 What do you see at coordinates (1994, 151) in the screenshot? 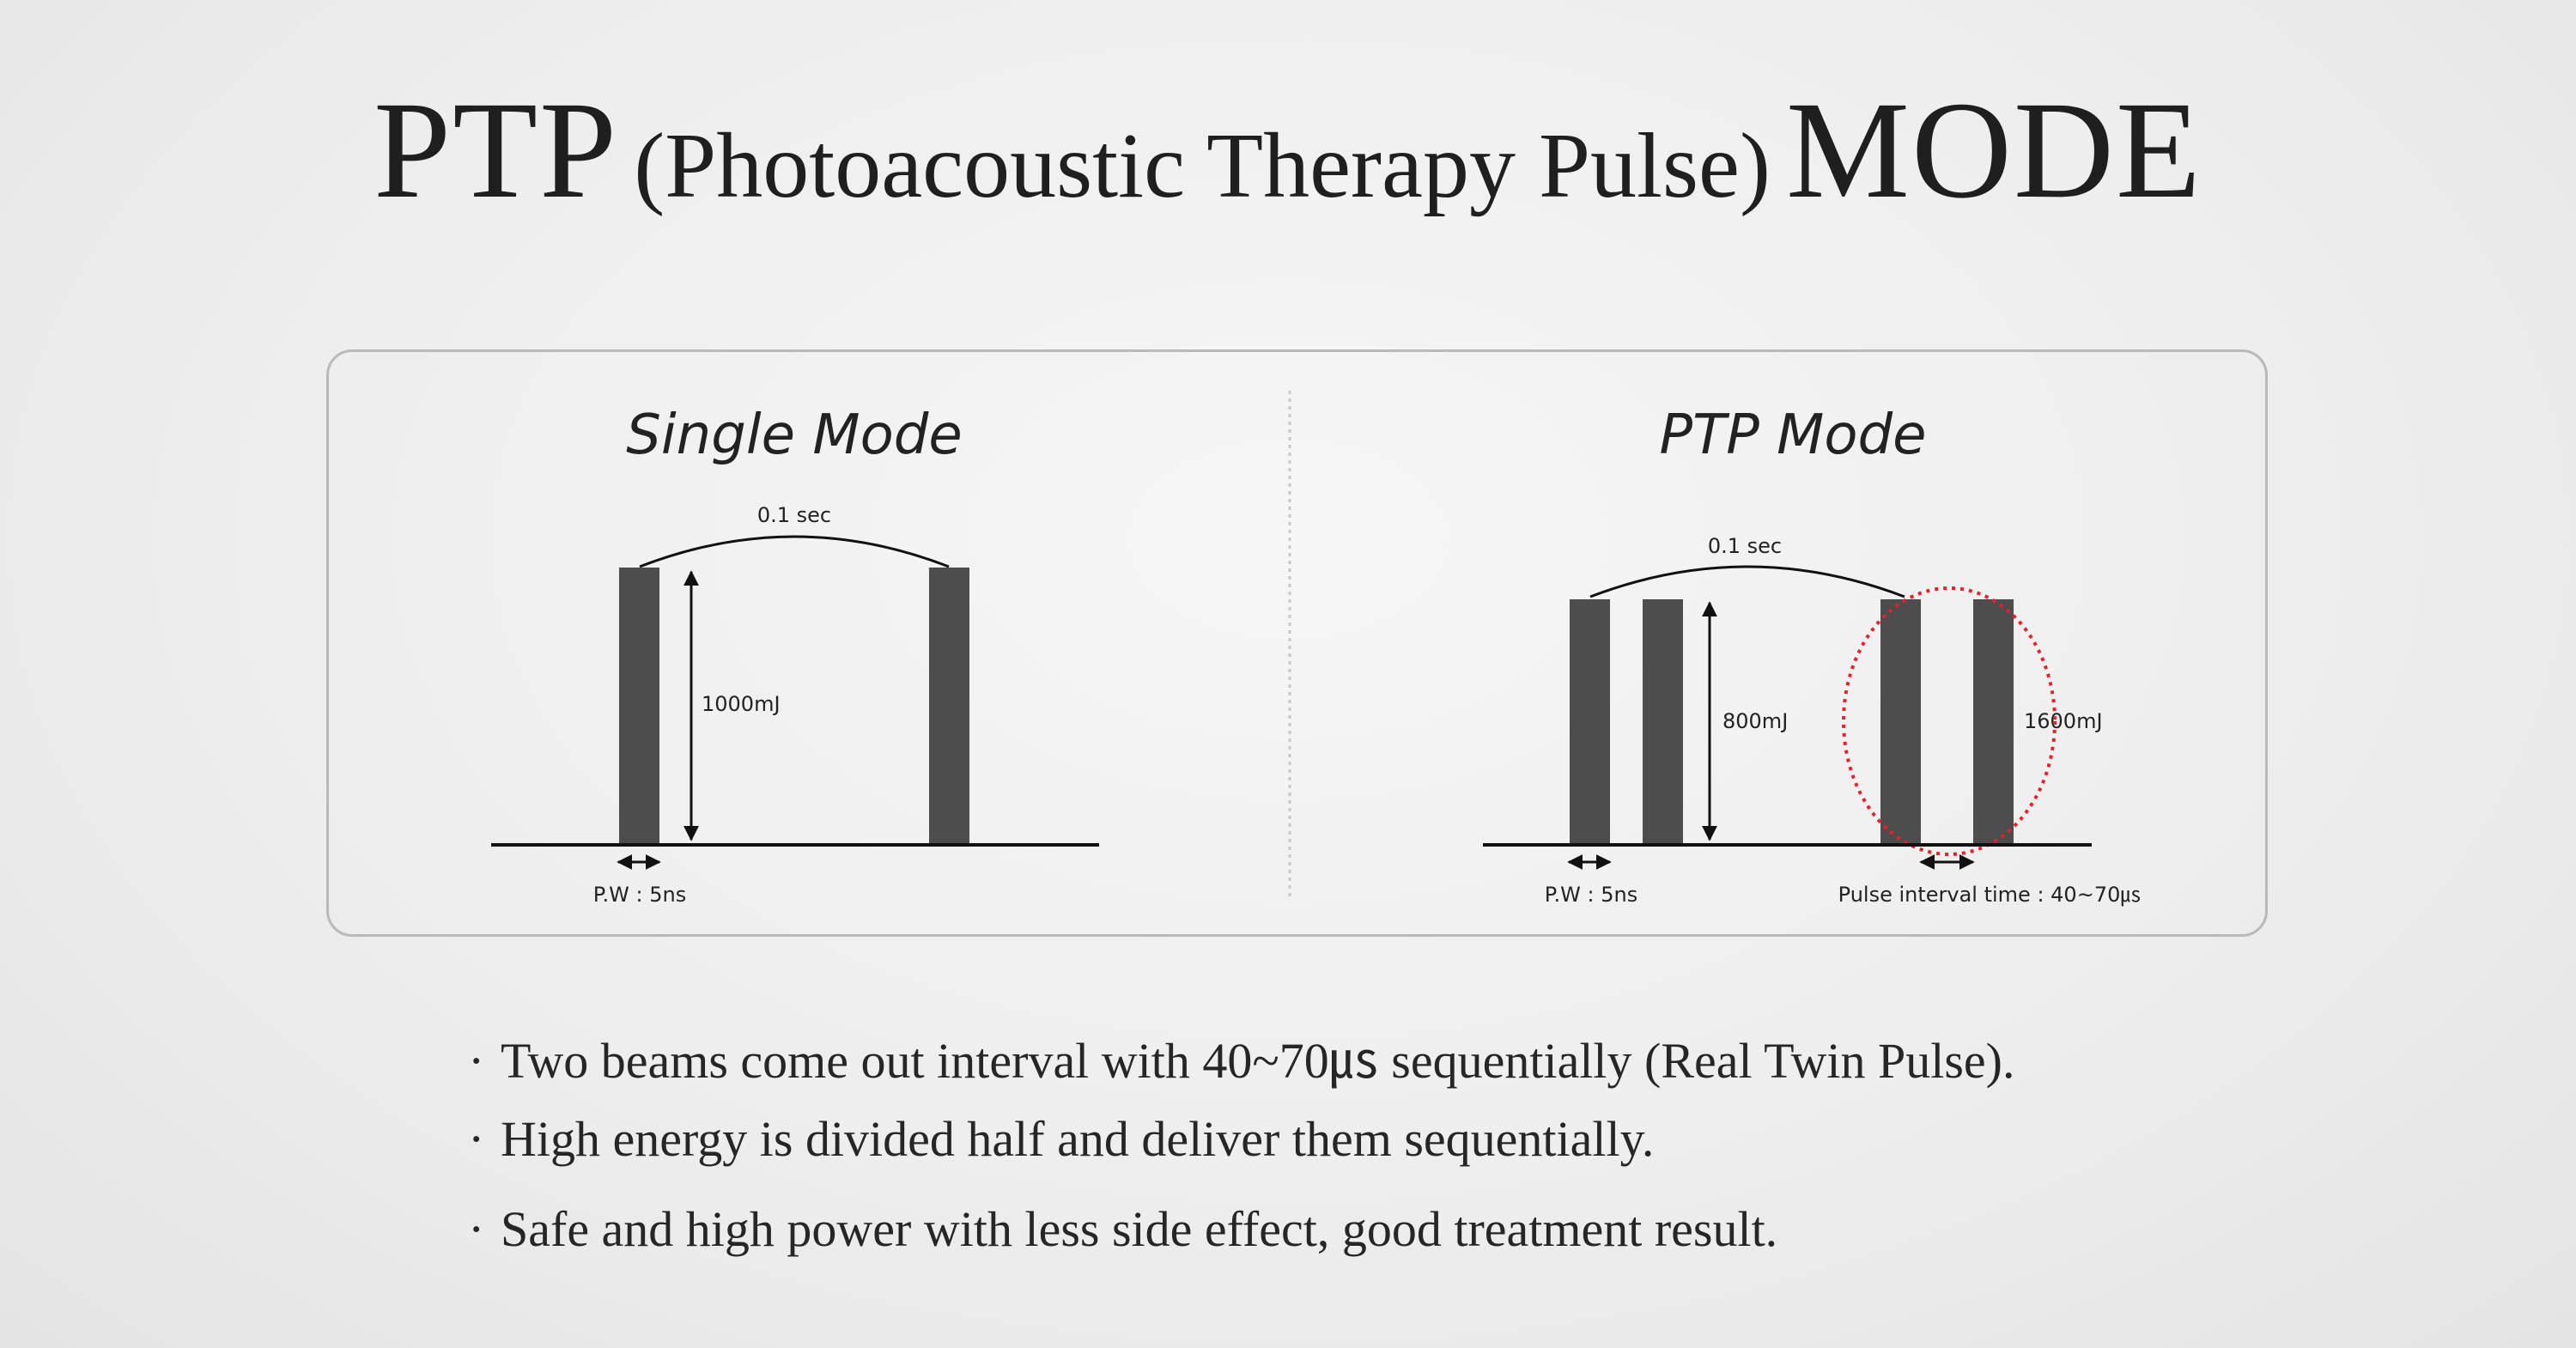
I see `title-mode: MODE` at bounding box center [1994, 151].